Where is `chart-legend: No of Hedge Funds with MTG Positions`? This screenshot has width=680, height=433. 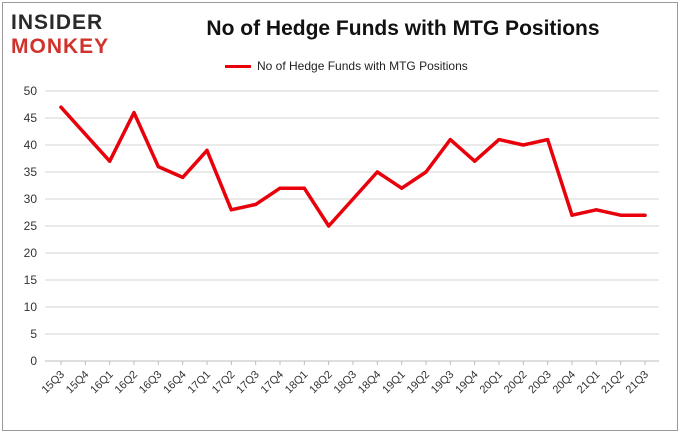 chart-legend: No of Hedge Funds with MTG Positions is located at coordinates (346, 66).